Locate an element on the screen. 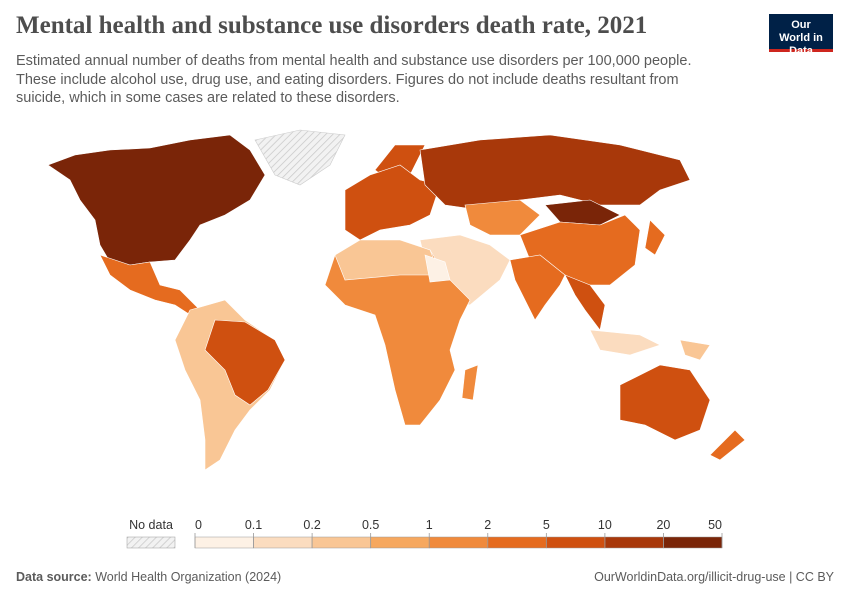  greenland is located at coordinates (300, 157).